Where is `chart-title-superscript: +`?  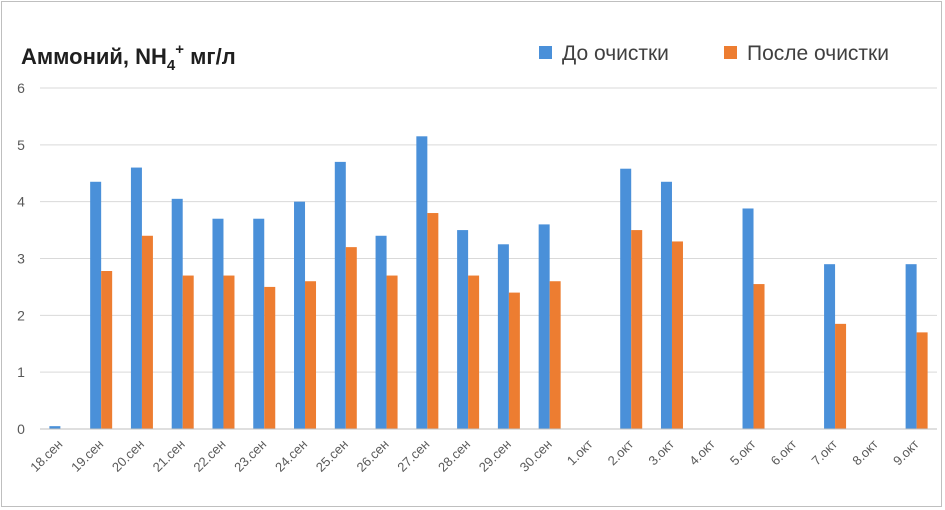 chart-title-superscript: + is located at coordinates (179, 49).